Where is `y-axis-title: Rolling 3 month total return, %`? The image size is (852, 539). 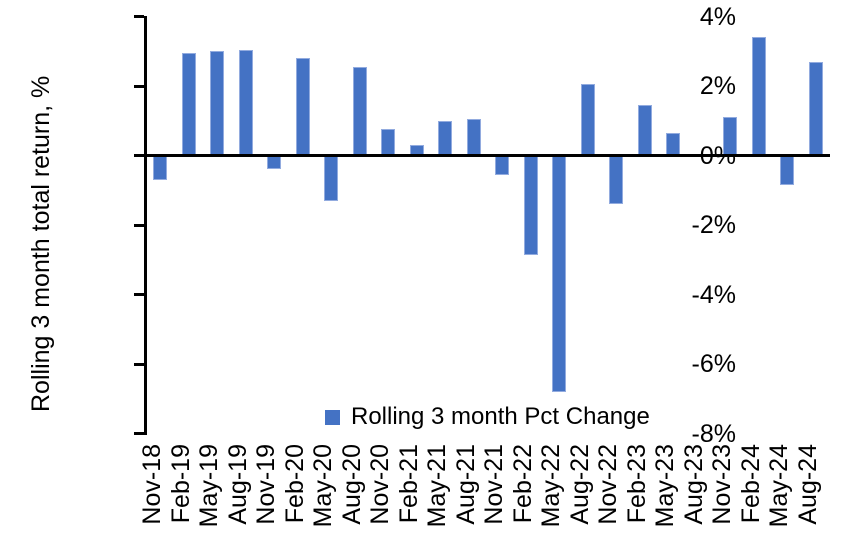 y-axis-title: Rolling 3 month total return, % is located at coordinates (41, 243).